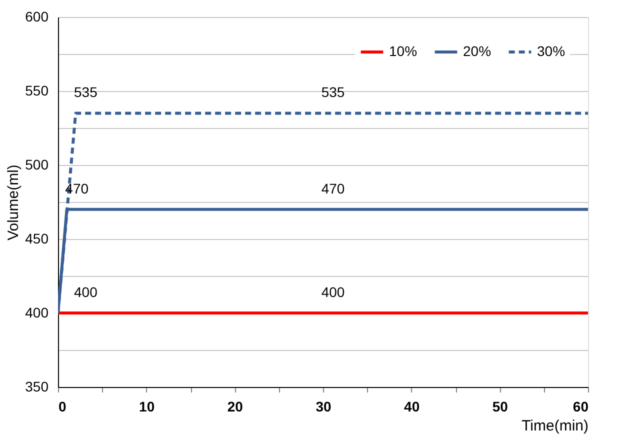 The width and height of the screenshot is (629, 448). I want to click on y-tick-label: 500, so click(37, 164).